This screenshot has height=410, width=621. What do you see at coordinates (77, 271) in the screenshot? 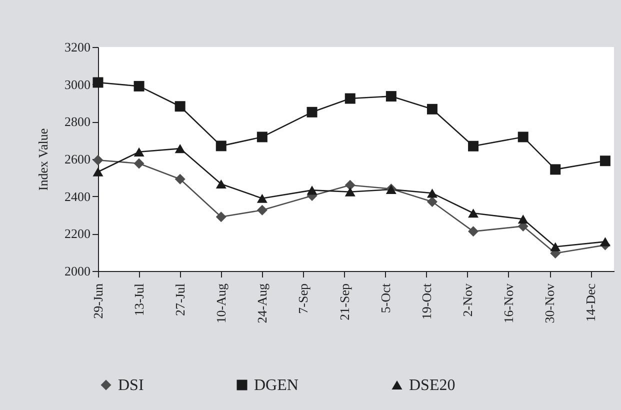
I see `y-tick-label: 2000` at bounding box center [77, 271].